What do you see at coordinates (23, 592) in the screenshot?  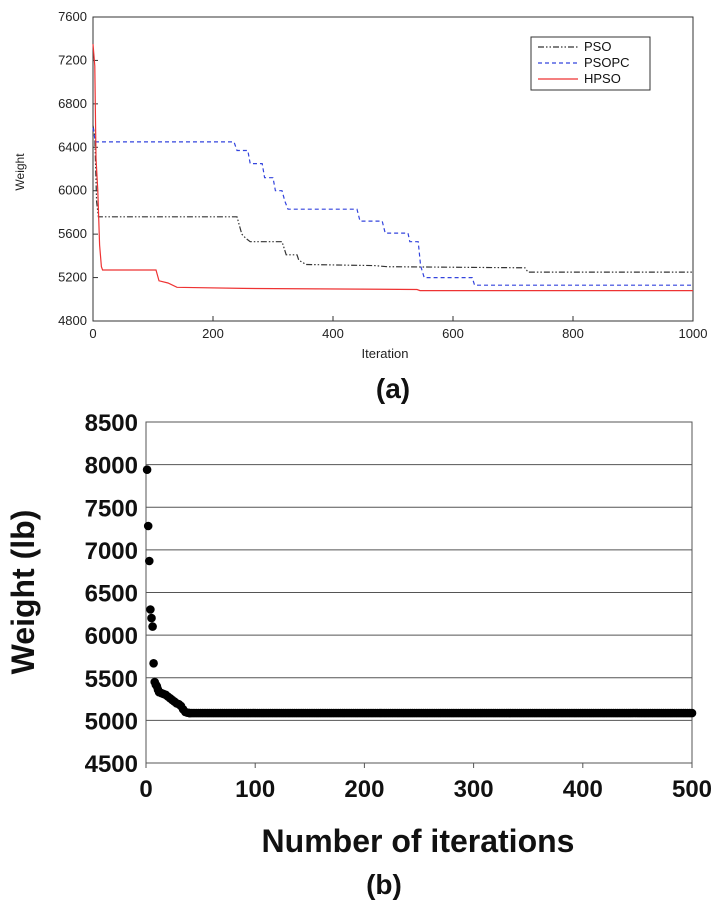 I see `chart-b-y-axis-label: Weight (lb)` at bounding box center [23, 592].